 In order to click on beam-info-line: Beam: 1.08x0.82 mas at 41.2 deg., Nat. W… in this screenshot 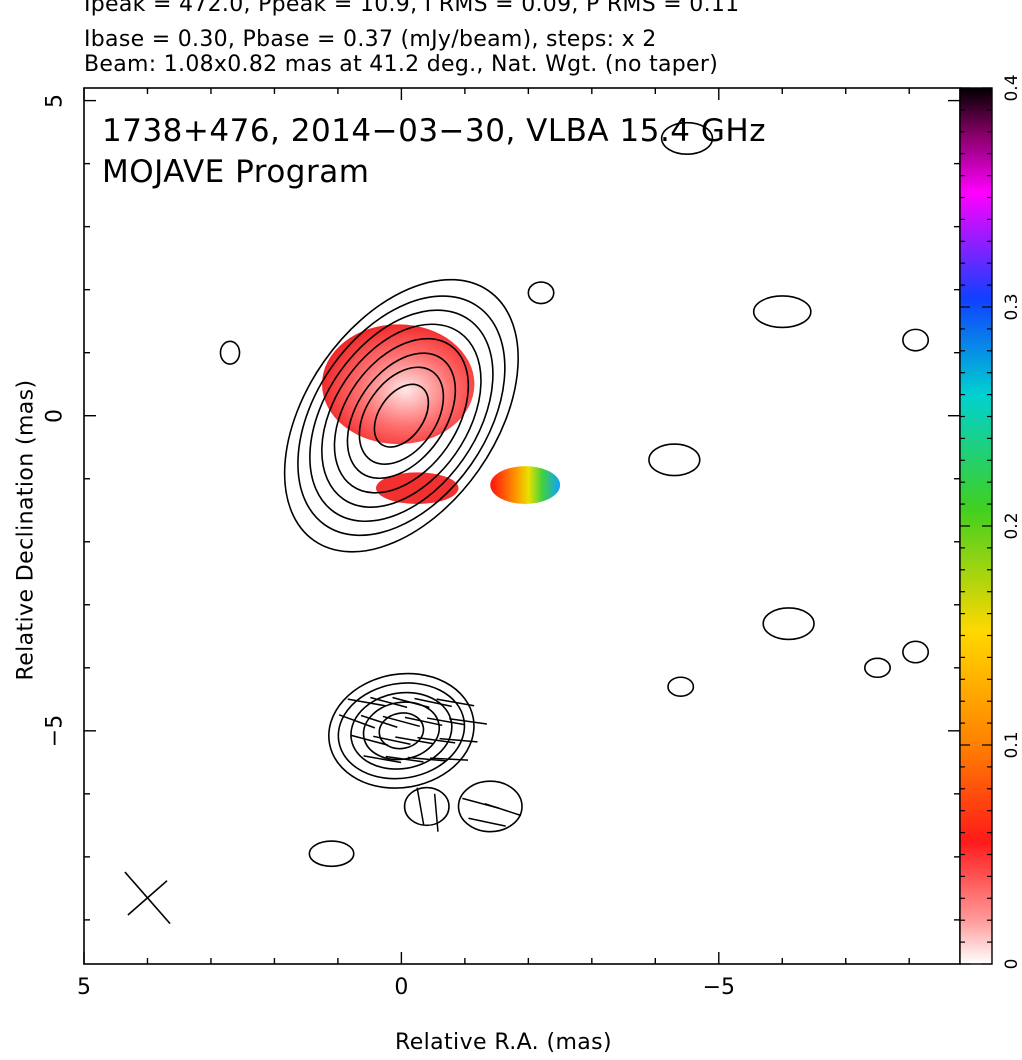, I will do `click(401, 64)`.